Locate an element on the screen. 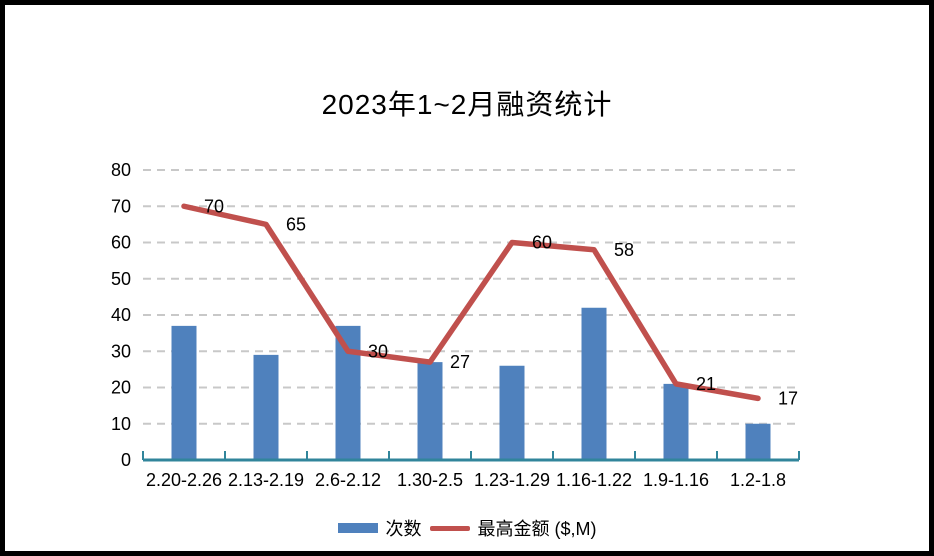  line-data-label: 65 is located at coordinates (296, 224).